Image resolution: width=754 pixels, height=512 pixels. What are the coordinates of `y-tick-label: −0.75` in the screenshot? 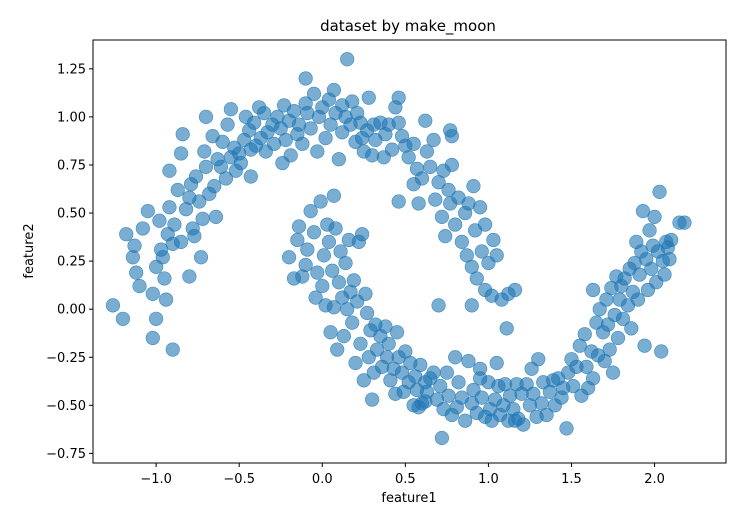 It's located at (66, 454).